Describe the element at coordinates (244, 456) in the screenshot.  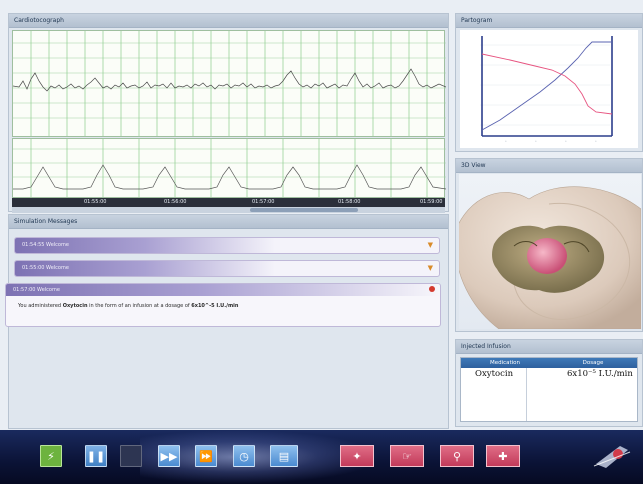
I see `clock-icon: ◷` at that location.